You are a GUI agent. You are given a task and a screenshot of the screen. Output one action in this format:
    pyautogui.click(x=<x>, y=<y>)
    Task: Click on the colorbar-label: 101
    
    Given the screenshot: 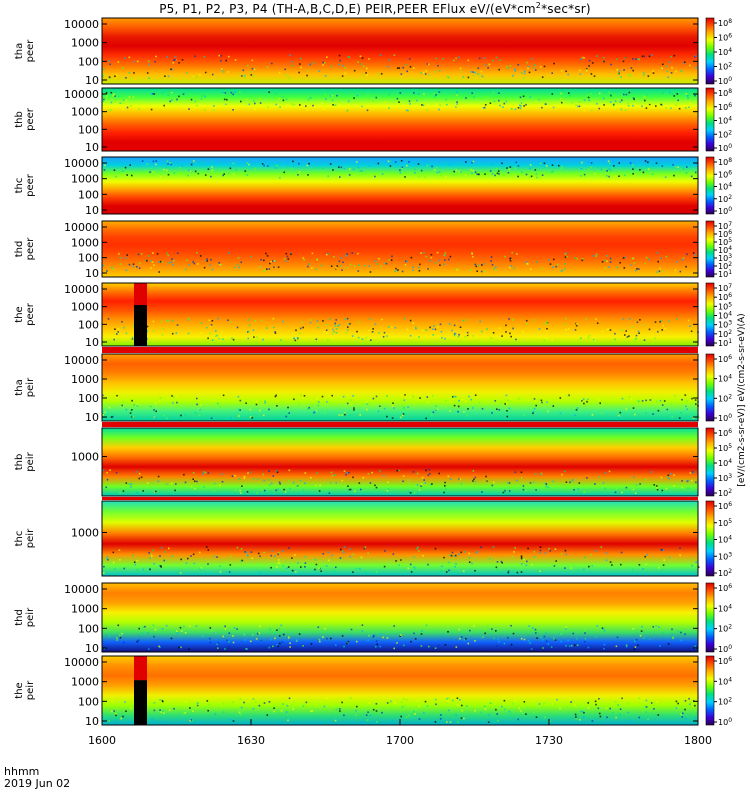 What is the action you would take?
    pyautogui.click(x=725, y=343)
    